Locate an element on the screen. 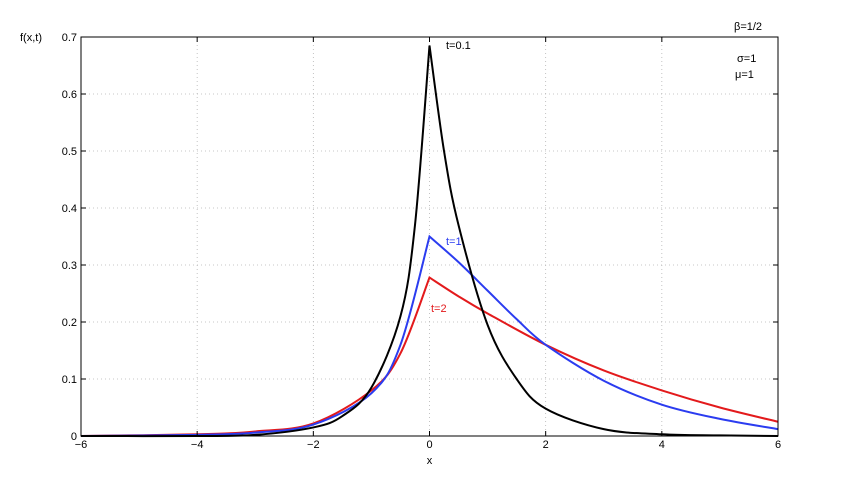  y-tick-label: 0.4 is located at coordinates (69, 209).